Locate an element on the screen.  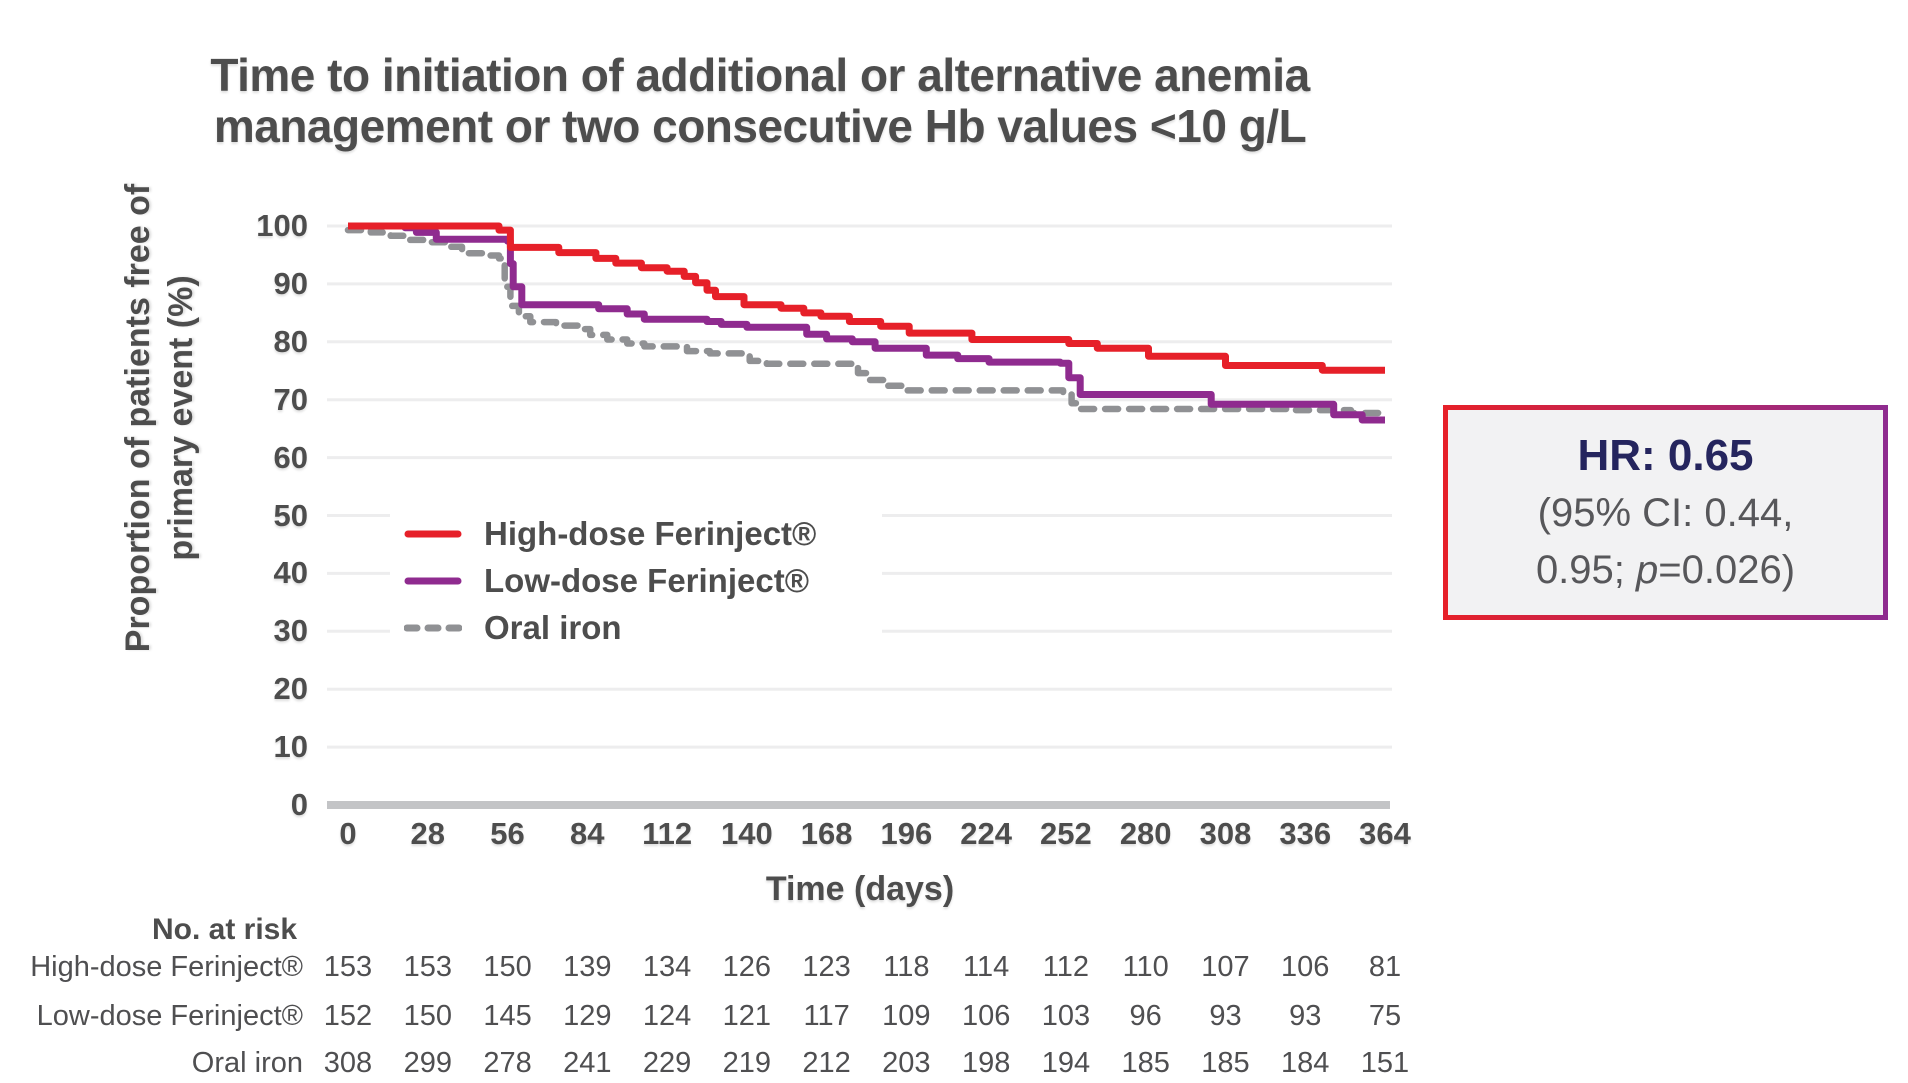
y-tick-label: 60 is located at coordinates (290, 457).